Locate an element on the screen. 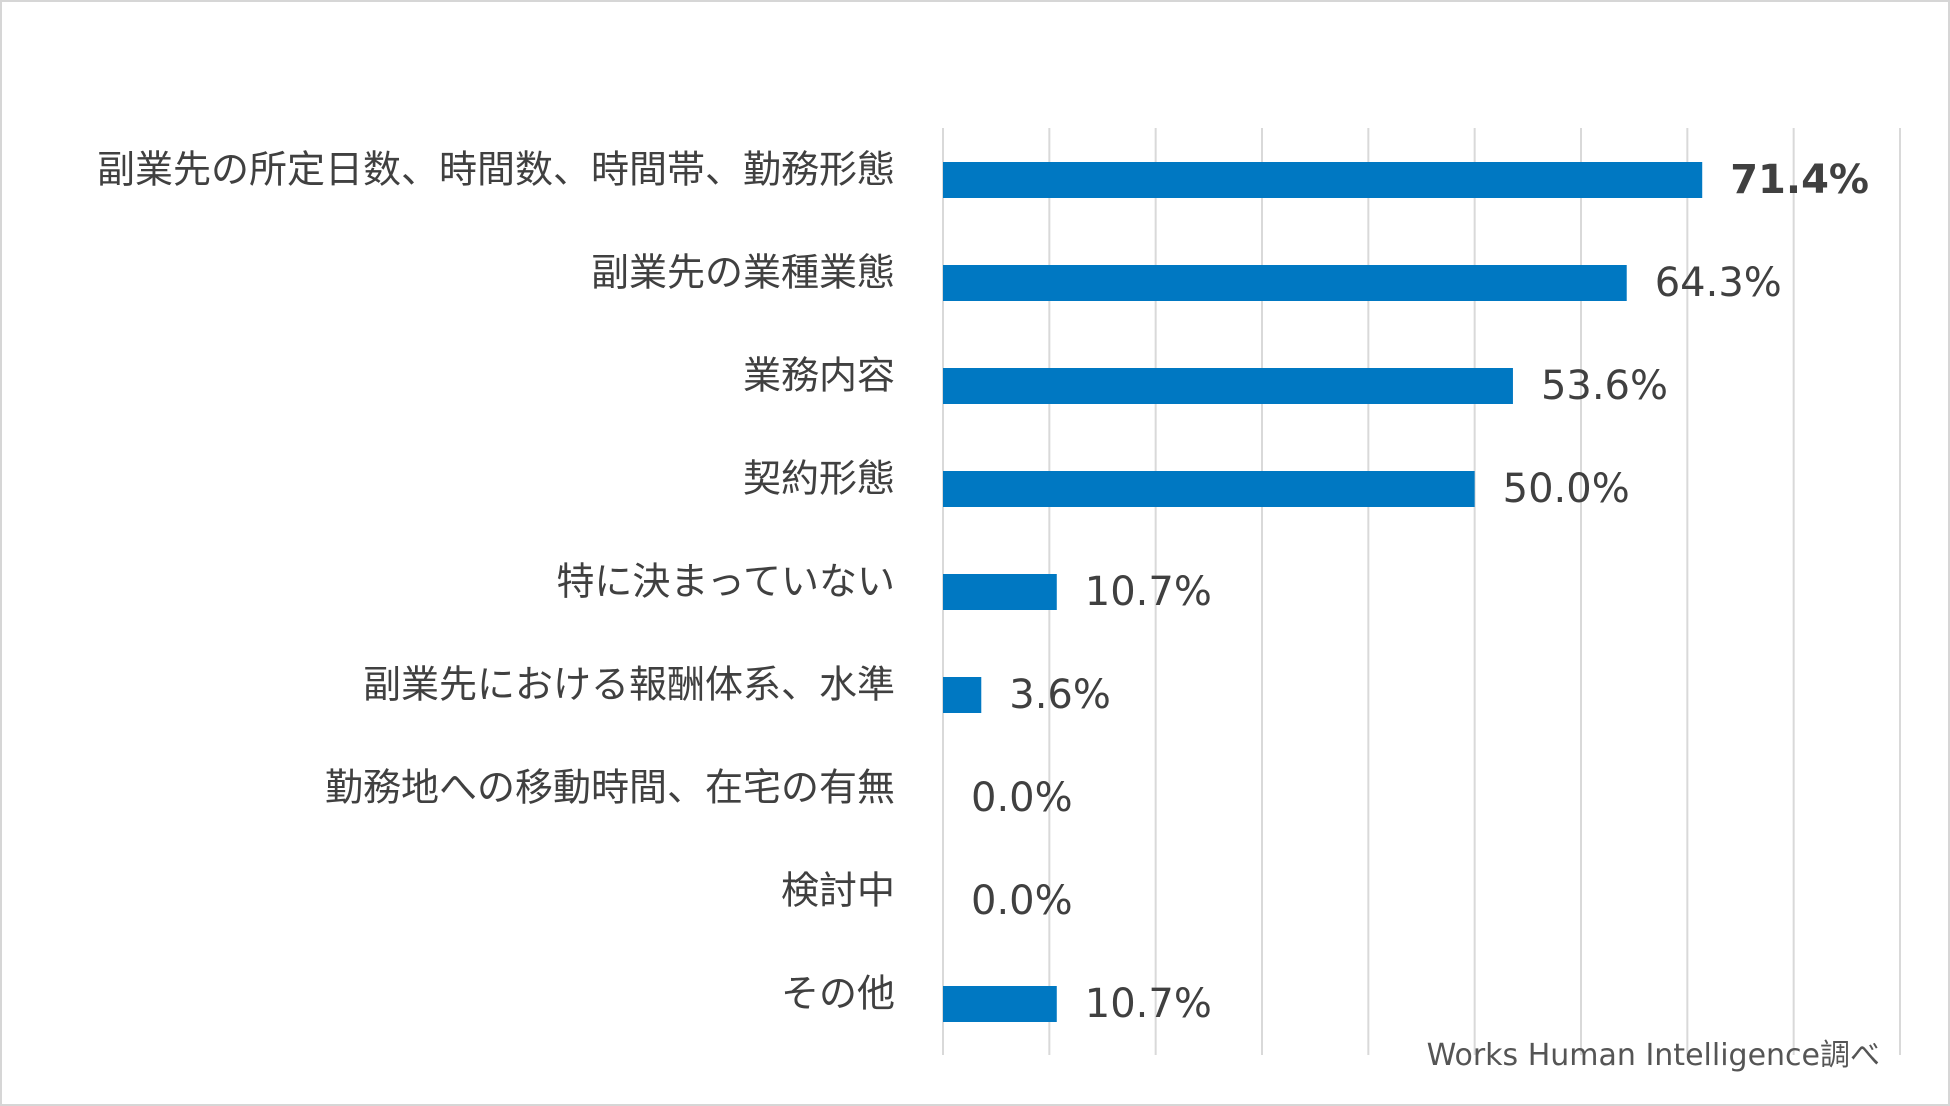 This screenshot has width=1950, height=1106. category-label: その他 is located at coordinates (838, 994).